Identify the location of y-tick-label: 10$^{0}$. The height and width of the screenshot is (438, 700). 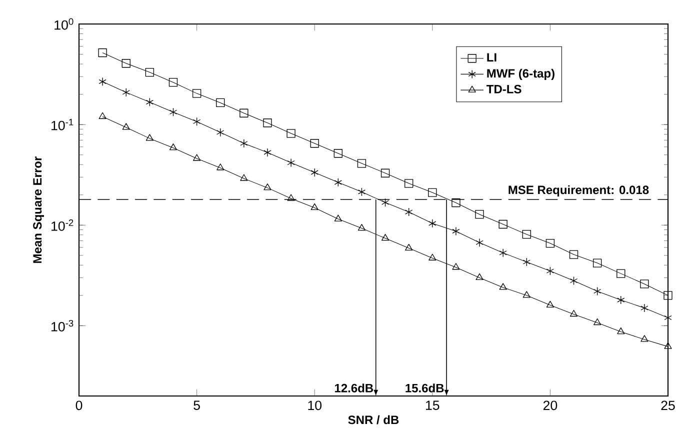
(64, 24).